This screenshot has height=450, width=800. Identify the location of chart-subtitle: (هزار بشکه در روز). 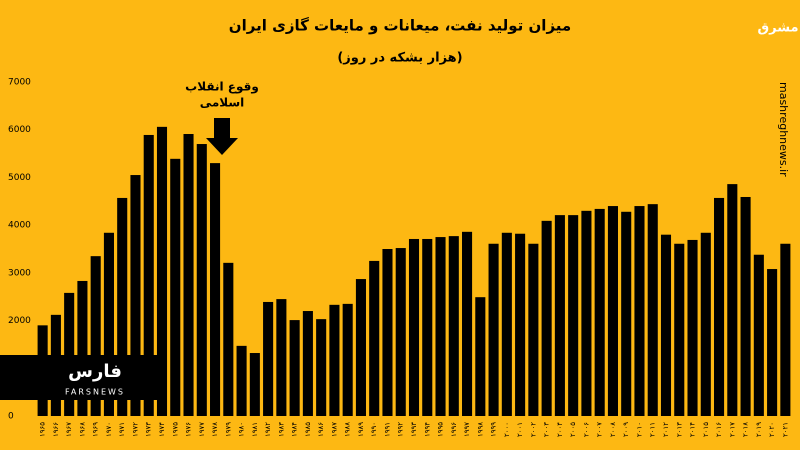
(399, 58).